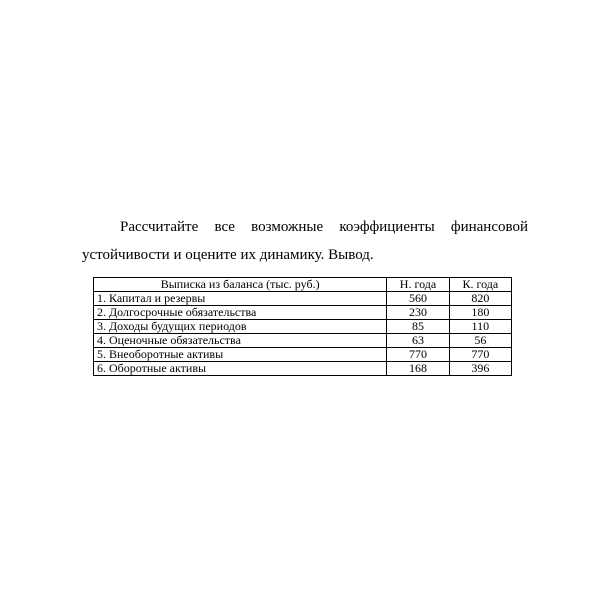  What do you see at coordinates (240, 312) in the screenshot?
I see `row-label: 2. Долгосрочные обязательства` at bounding box center [240, 312].